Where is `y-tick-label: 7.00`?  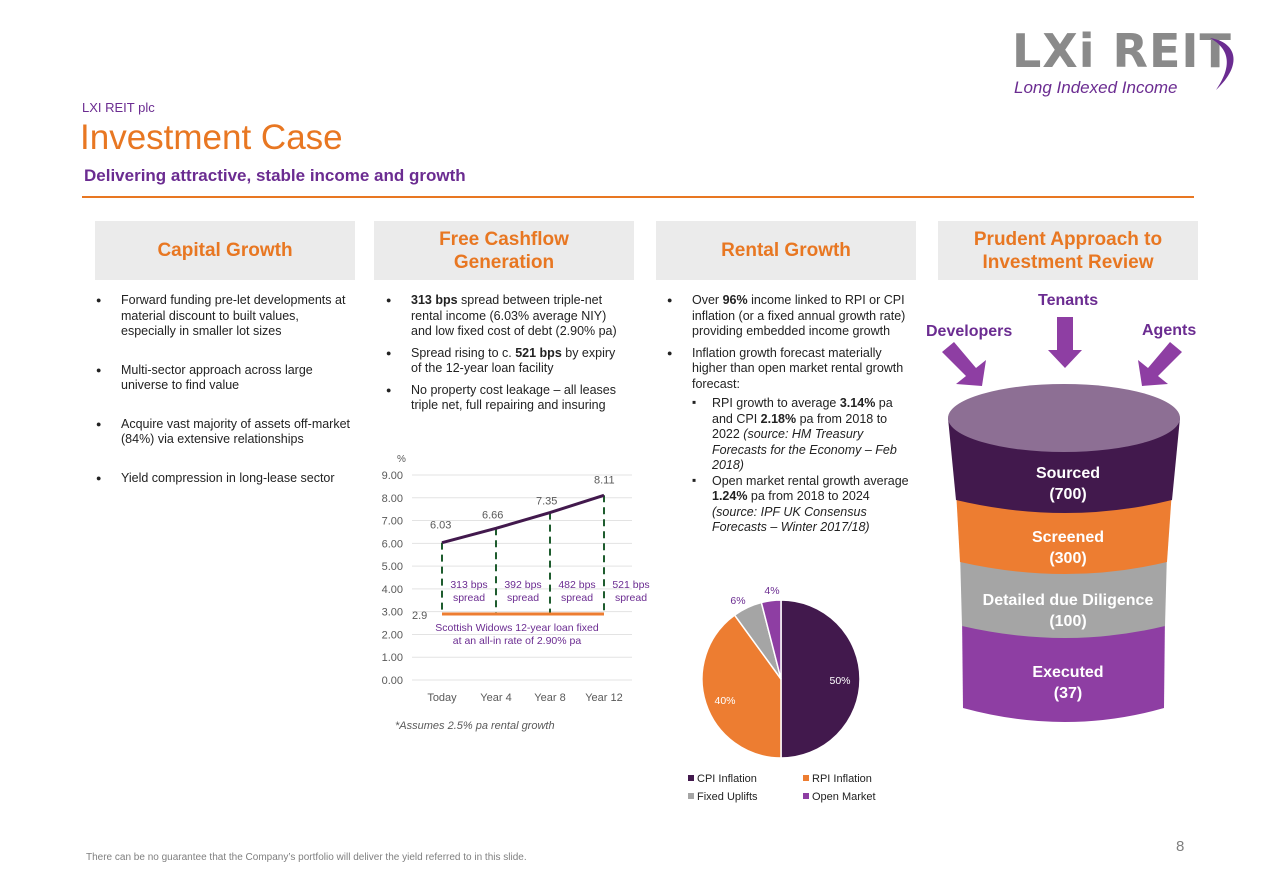 y-tick-label: 7.00 is located at coordinates (392, 522).